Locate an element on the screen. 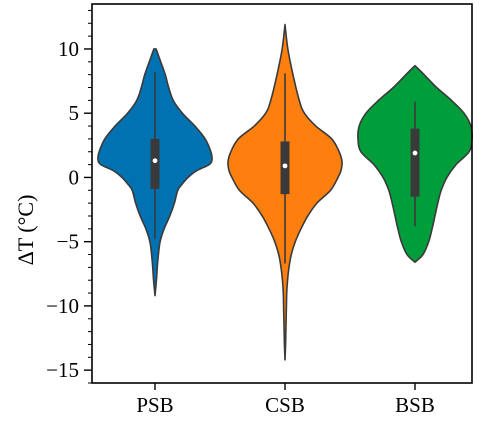 The height and width of the screenshot is (423, 484). violin-psb is located at coordinates (155, 172).